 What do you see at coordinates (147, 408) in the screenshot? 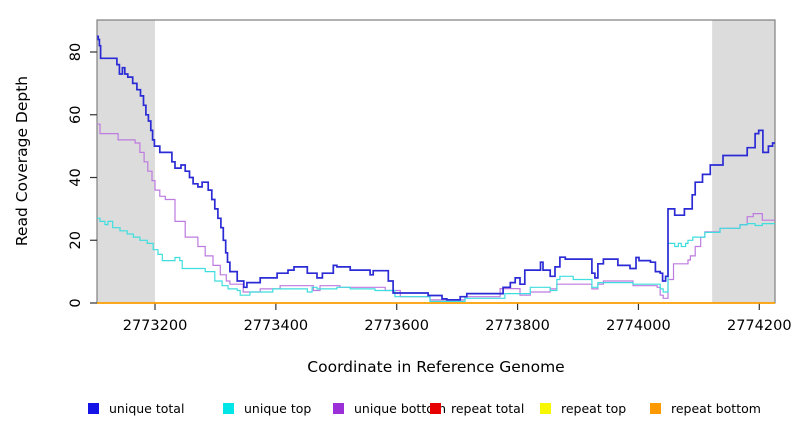
I see `legend-label: unique total` at bounding box center [147, 408].